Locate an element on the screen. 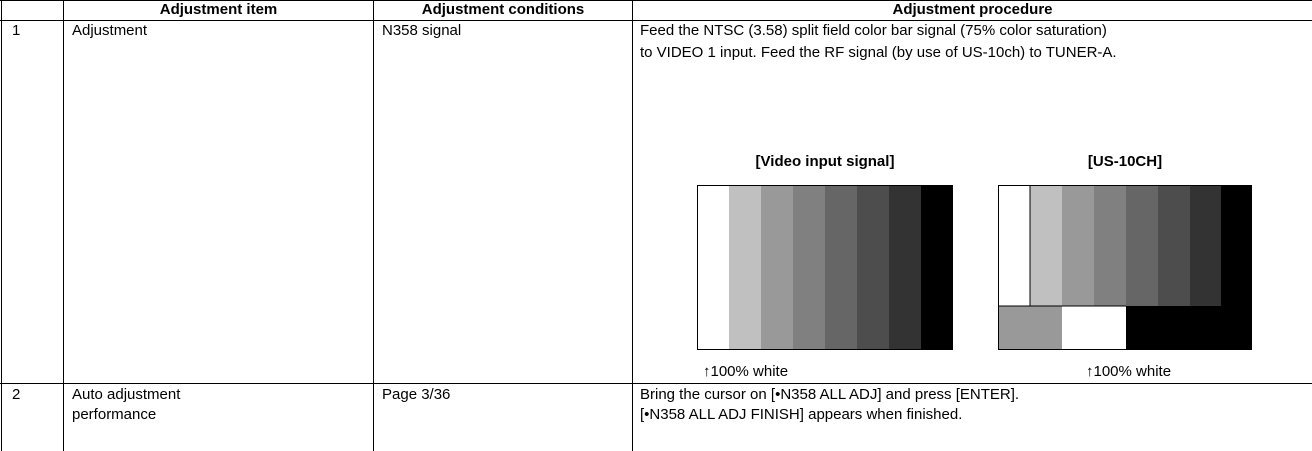 The height and width of the screenshot is (451, 1312). header-cell: Adjustment item is located at coordinates (218, 9).